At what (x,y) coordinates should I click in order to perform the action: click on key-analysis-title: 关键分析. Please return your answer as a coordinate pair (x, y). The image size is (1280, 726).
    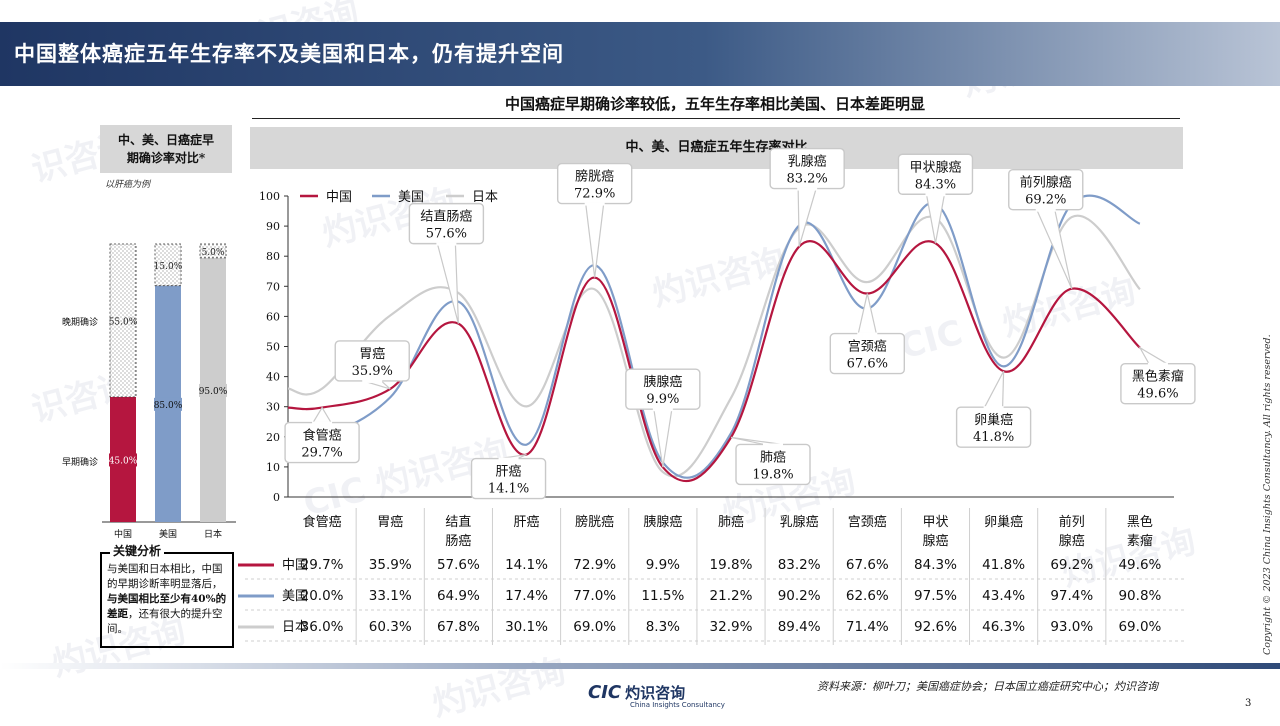
    Looking at the image, I should click on (137, 551).